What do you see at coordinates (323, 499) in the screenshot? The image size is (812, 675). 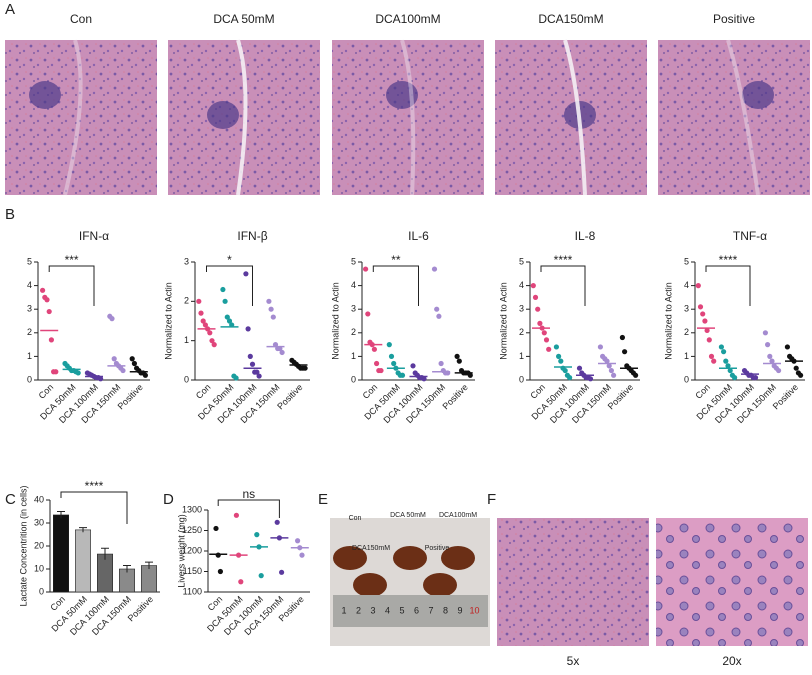 I see `panel-letter: E` at bounding box center [323, 499].